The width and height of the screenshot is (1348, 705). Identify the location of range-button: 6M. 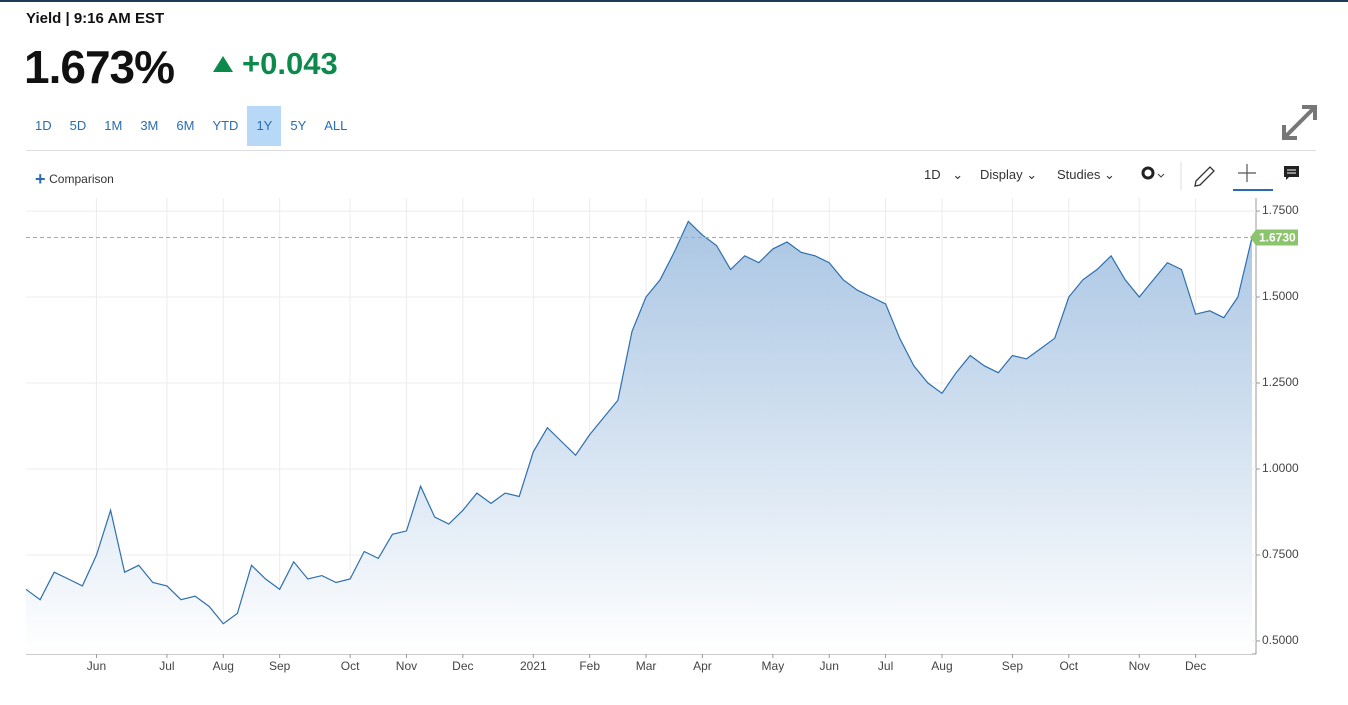
(185, 125).